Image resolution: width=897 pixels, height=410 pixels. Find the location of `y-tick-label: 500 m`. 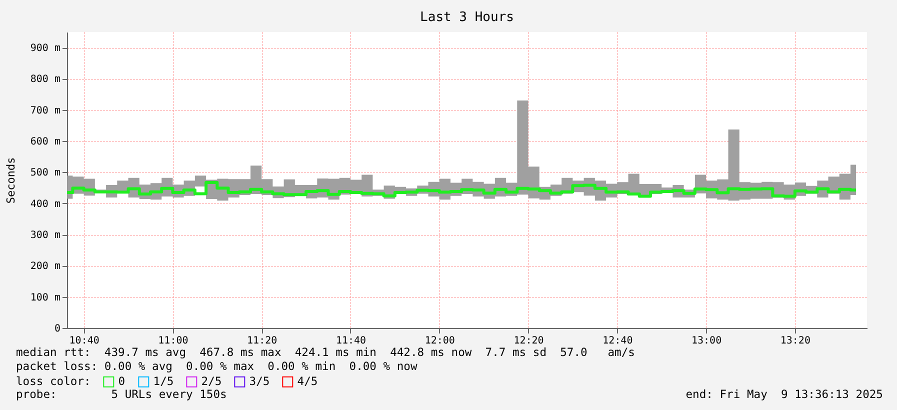

y-tick-label: 500 m is located at coordinates (45, 173).